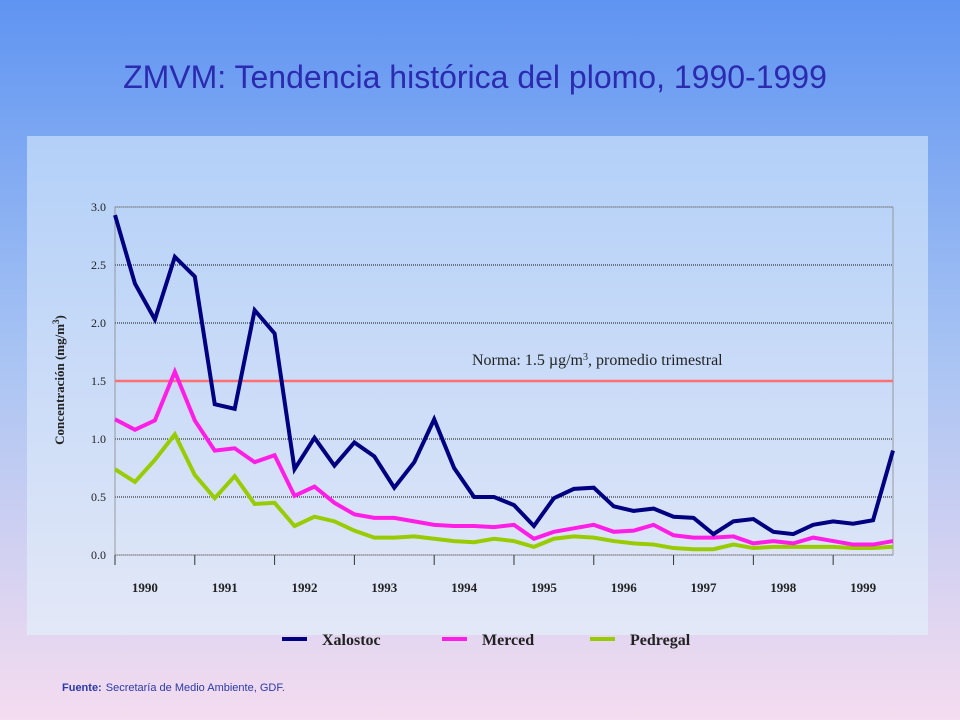  Describe the element at coordinates (145, 587) in the screenshot. I see `x-tick-label: 1990` at that location.